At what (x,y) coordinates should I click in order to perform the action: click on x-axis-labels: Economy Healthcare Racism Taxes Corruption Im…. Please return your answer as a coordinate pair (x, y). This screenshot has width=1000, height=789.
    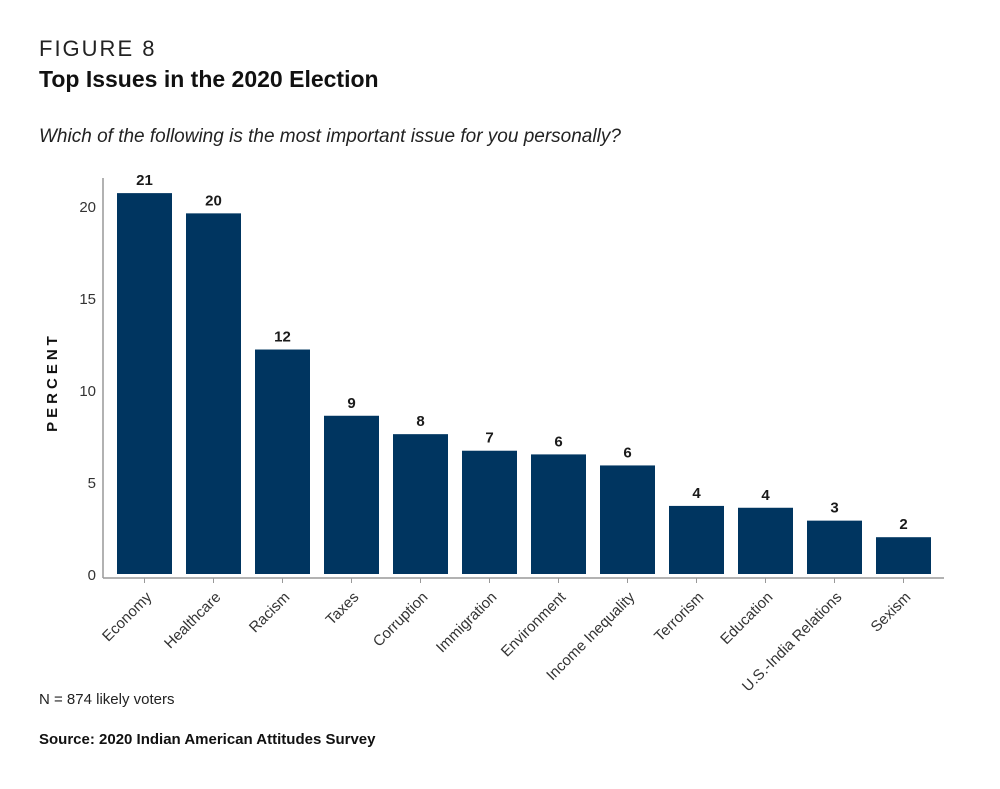
    Looking at the image, I should click on (506, 636).